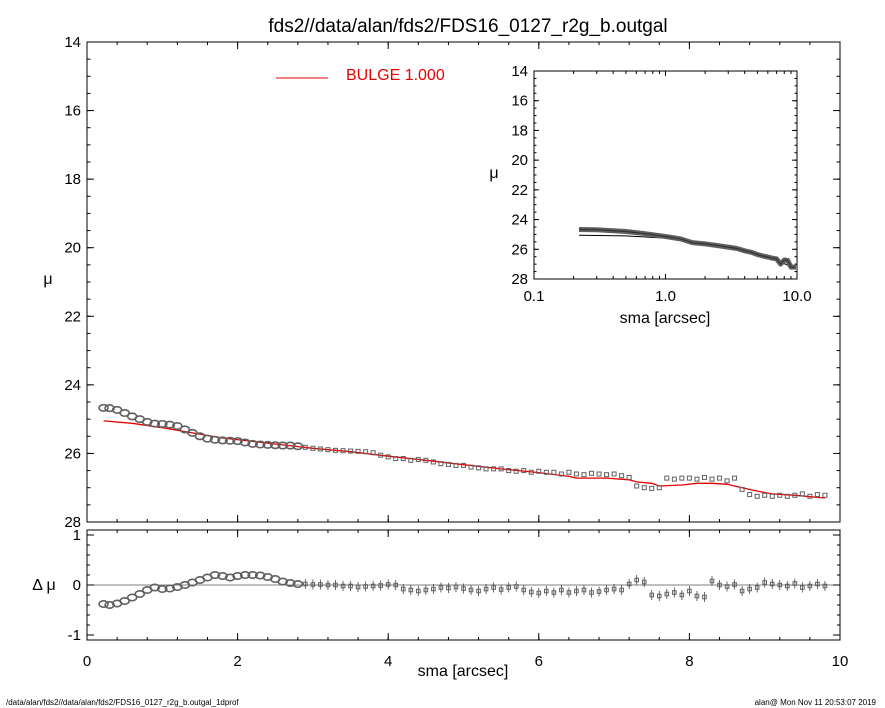 The image size is (885, 708). What do you see at coordinates (77, 585) in the screenshot?
I see `residual-ytick-label: 0` at bounding box center [77, 585].